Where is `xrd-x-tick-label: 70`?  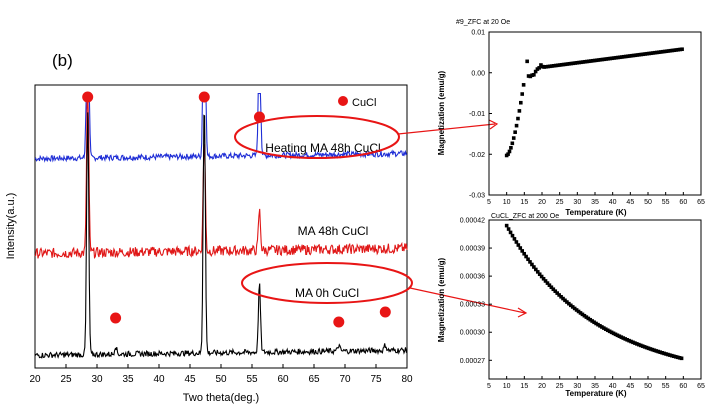 xrd-x-tick-label: 70 is located at coordinates (345, 379).